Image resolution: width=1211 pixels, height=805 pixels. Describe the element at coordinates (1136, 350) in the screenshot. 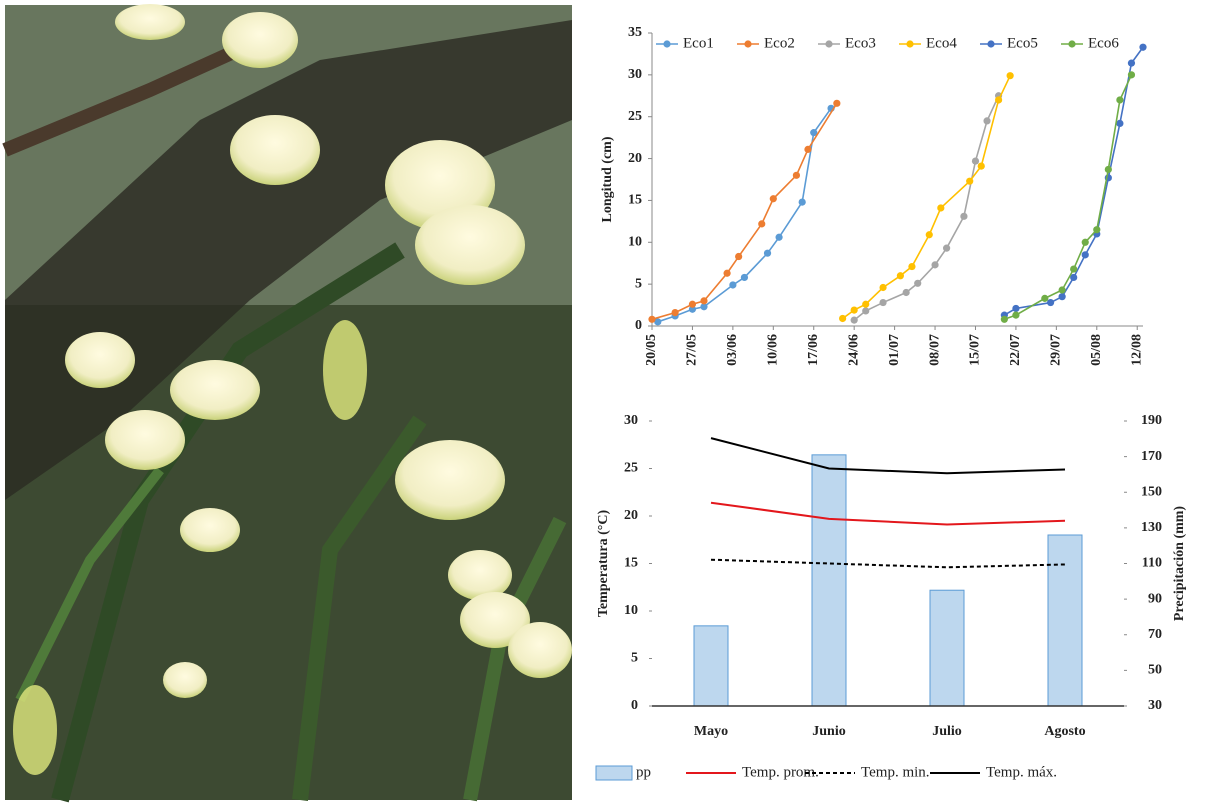

I see `x-tick-label: 12/08` at that location.